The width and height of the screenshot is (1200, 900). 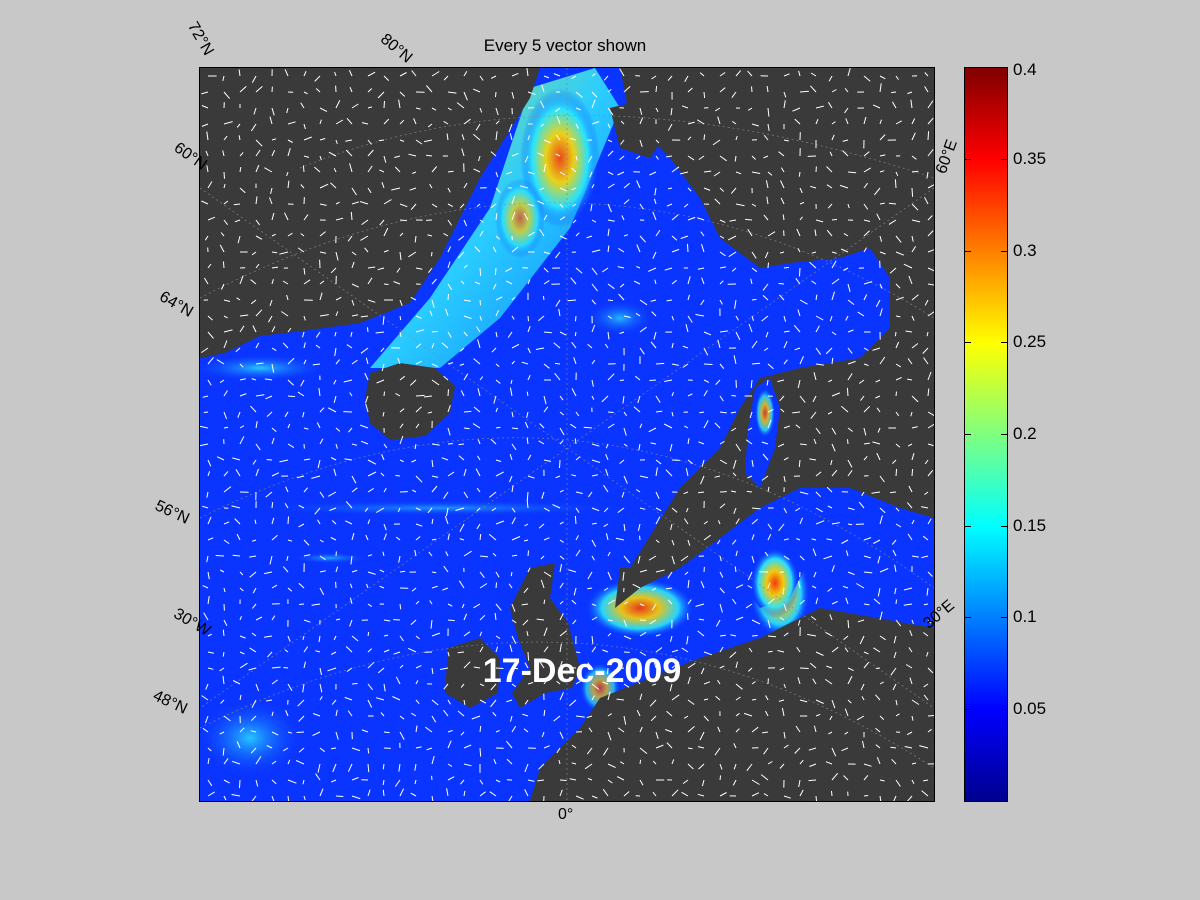 I want to click on colorbar, so click(x=986, y=434).